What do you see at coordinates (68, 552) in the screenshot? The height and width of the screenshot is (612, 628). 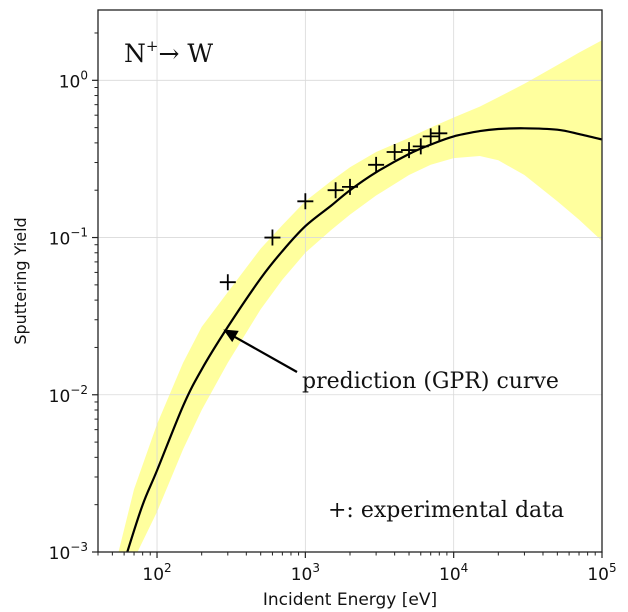 I see `y-tick-label: 10⁻³` at bounding box center [68, 552].